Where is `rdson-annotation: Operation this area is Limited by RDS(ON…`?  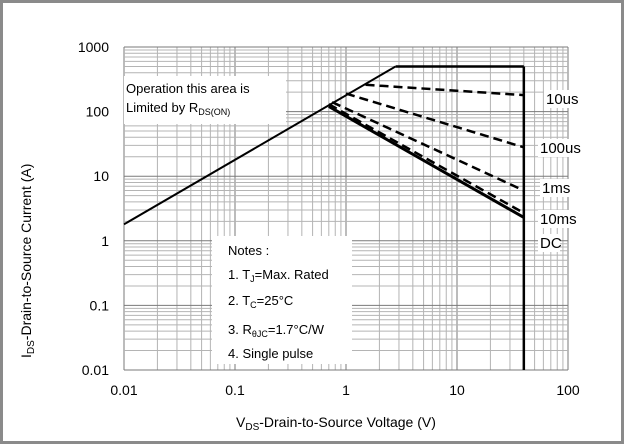 rdson-annotation: Operation this area is Limited by RDS(ON… is located at coordinates (205, 100).